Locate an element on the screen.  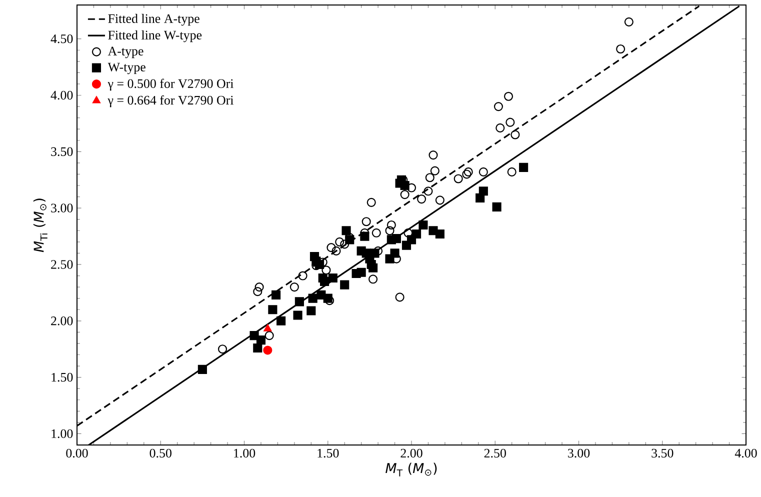
legend-label: γ = 0.664 for V2790 Ori is located at coordinates (171, 101).